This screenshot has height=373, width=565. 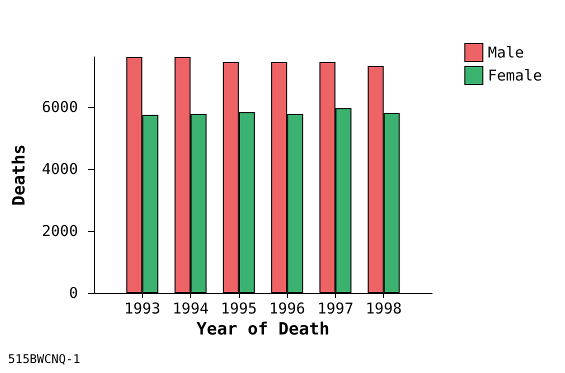 I want to click on x-tick-label: 1994, so click(x=190, y=309).